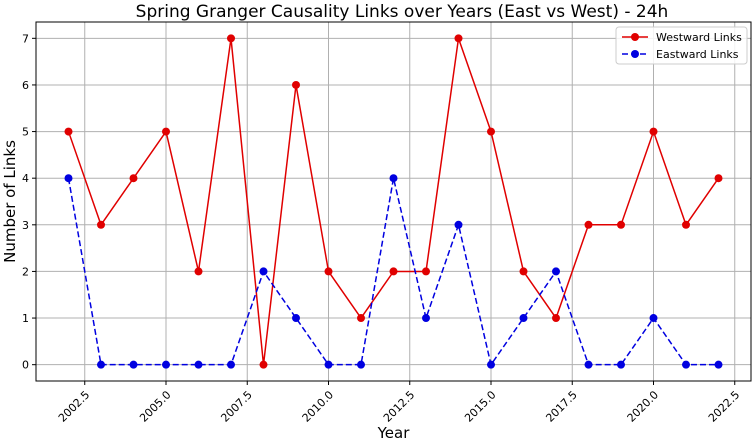 The height and width of the screenshot is (441, 754). Describe the element at coordinates (155, 406) in the screenshot. I see `x-tick-label: 2005.0` at that location.